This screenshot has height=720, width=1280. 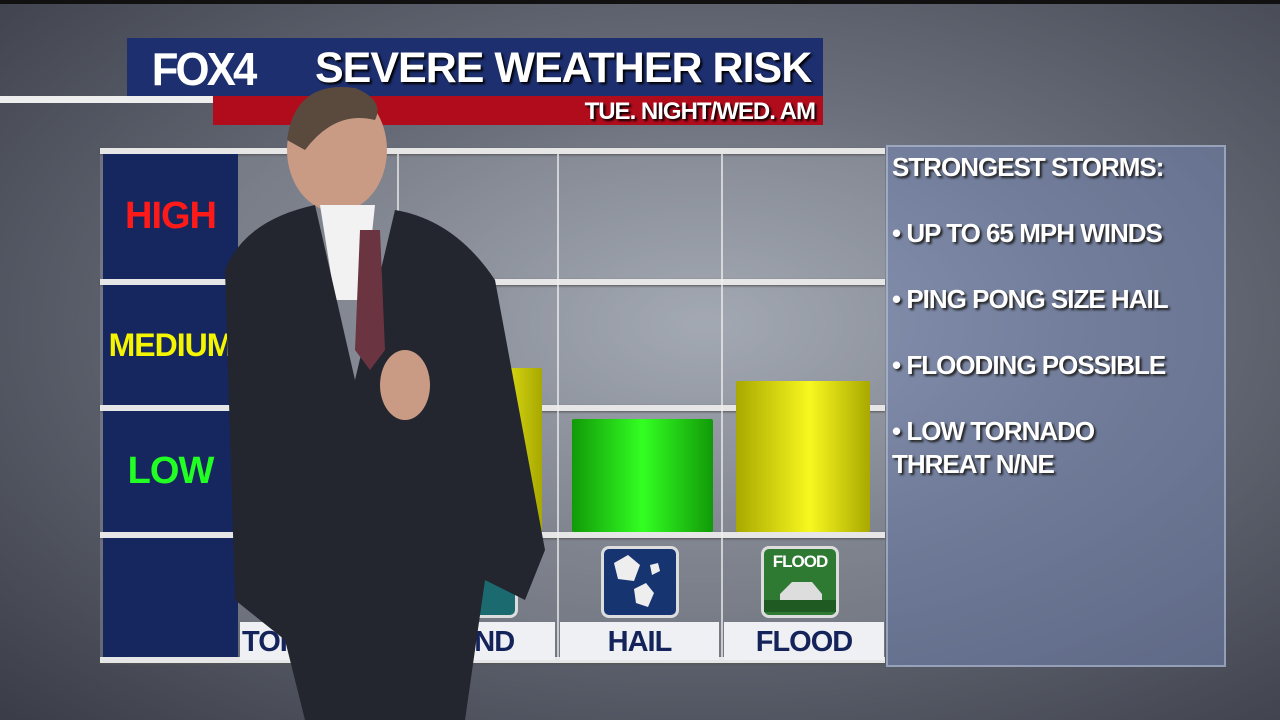 I want to click on panel-item: • LOW TORNADO THREAT N/NE, so click(x=996, y=447).